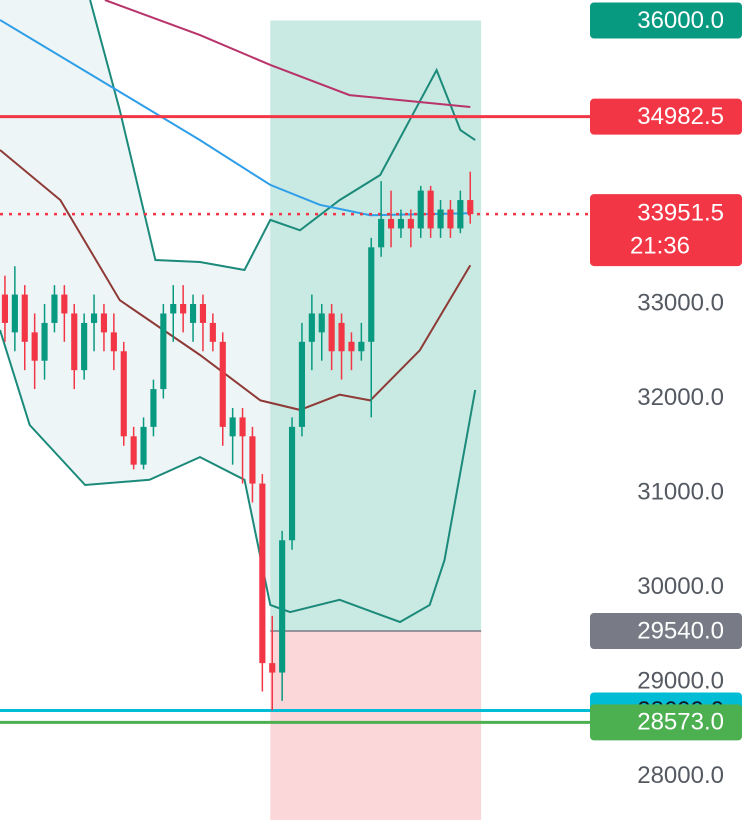 Image resolution: width=749 pixels, height=820 pixels. I want to click on moving-average, so click(287, 54).